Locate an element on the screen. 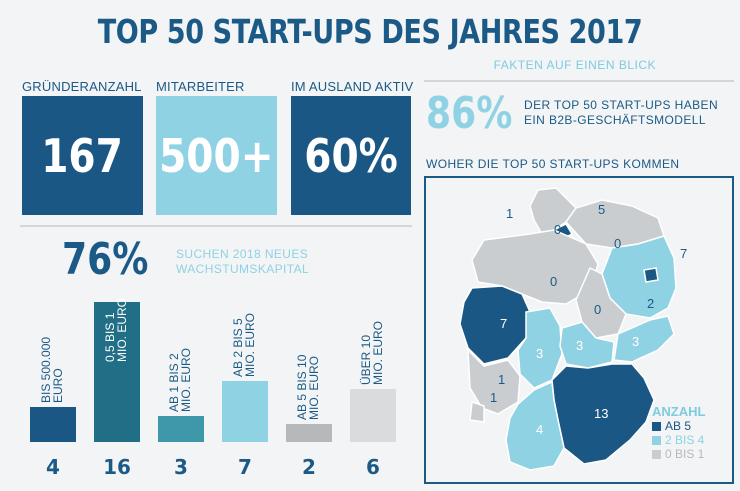 This screenshot has height=491, width=740. legend-label: 0 BIS 1 is located at coordinates (685, 454).